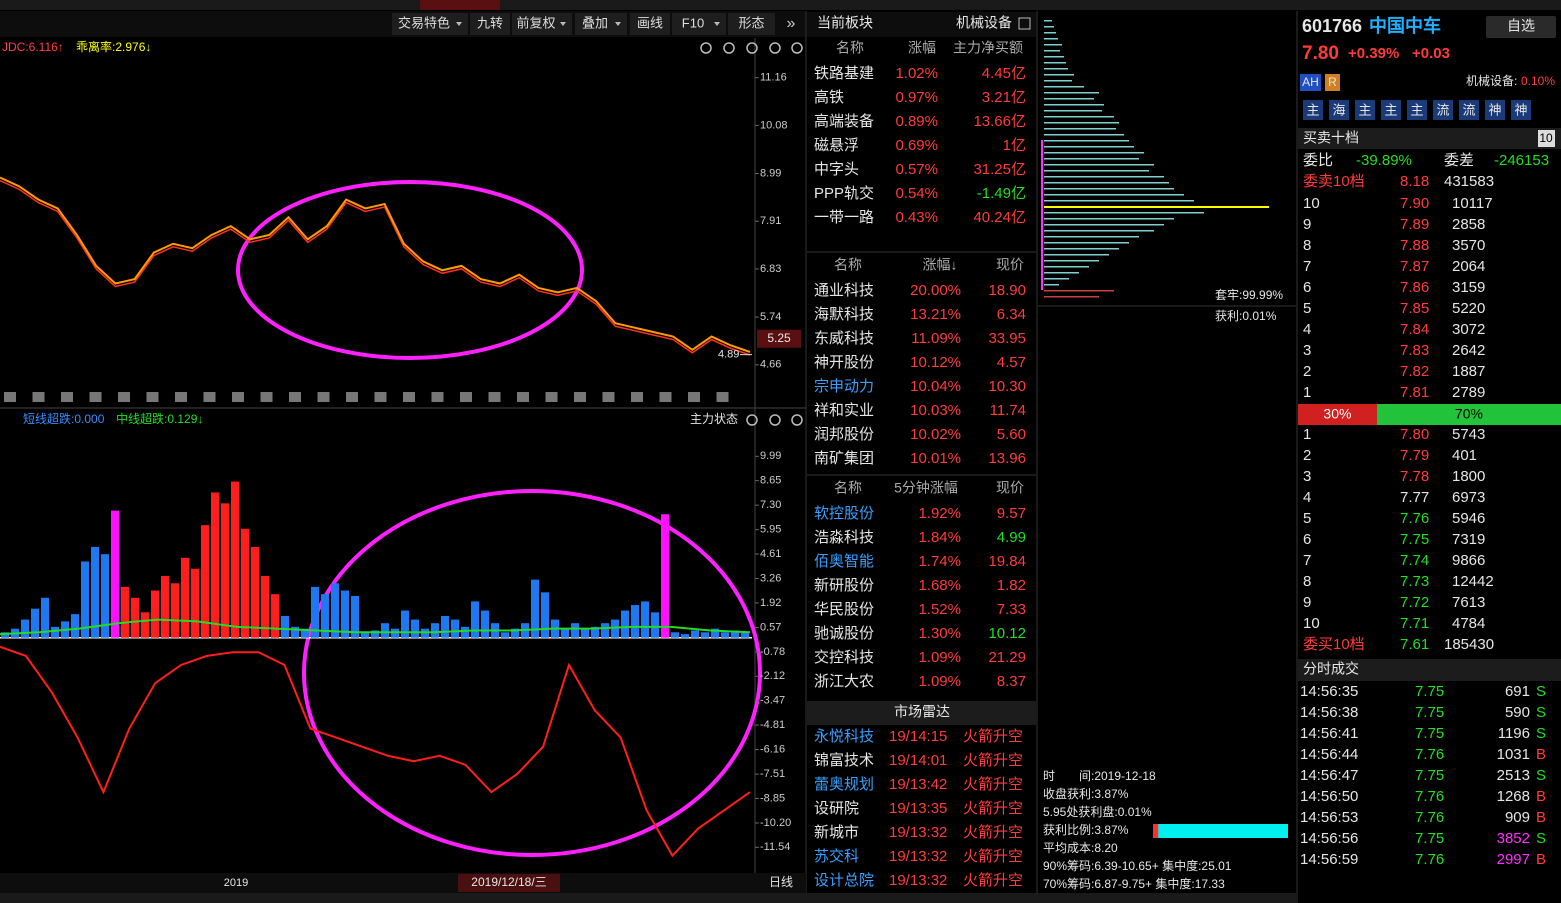  I want to click on chip-info: 时 间:2019-12-18, so click(1099, 776).